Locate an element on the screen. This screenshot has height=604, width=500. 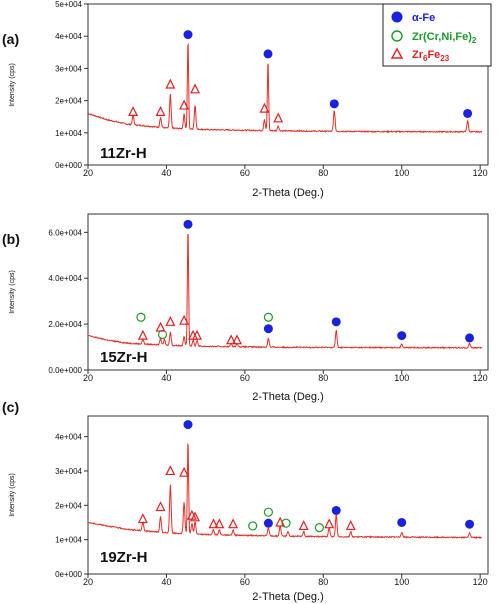
zr6fe23-marker-icon is located at coordinates (397, 53).